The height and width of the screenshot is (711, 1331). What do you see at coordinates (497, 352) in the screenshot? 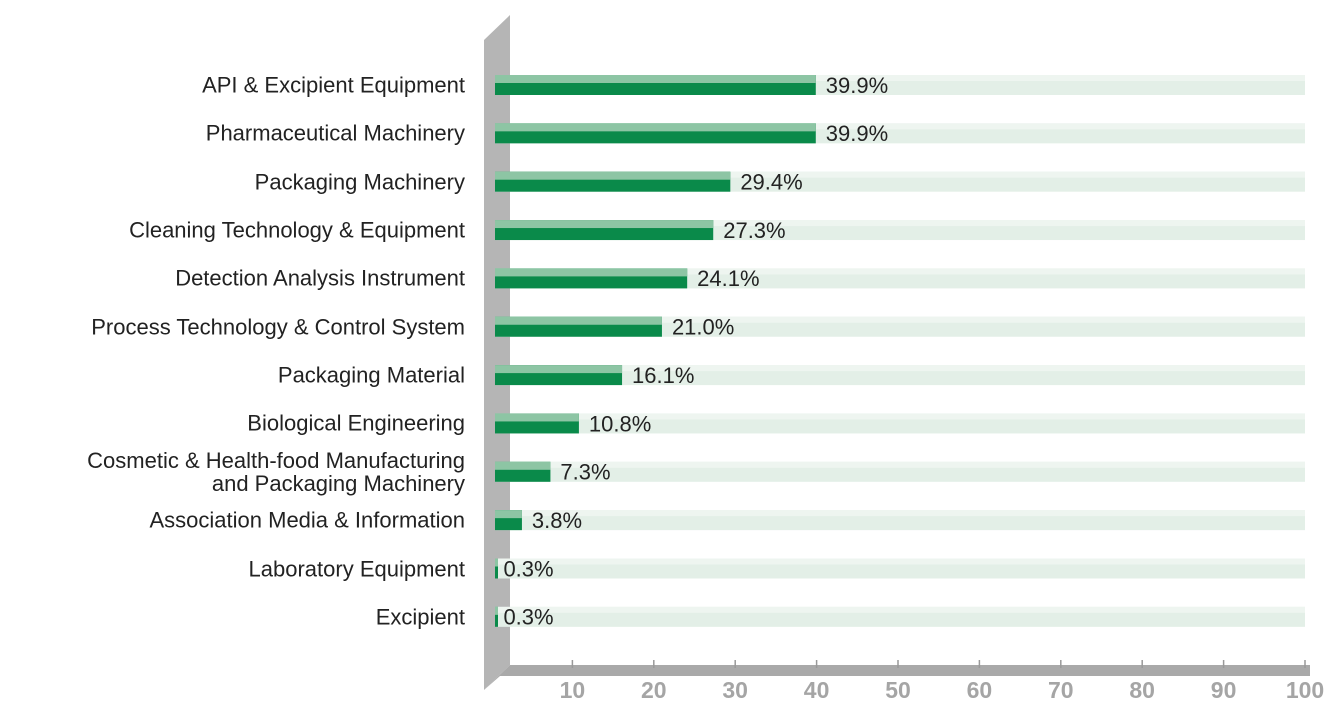
I see `left-wall` at bounding box center [497, 352].